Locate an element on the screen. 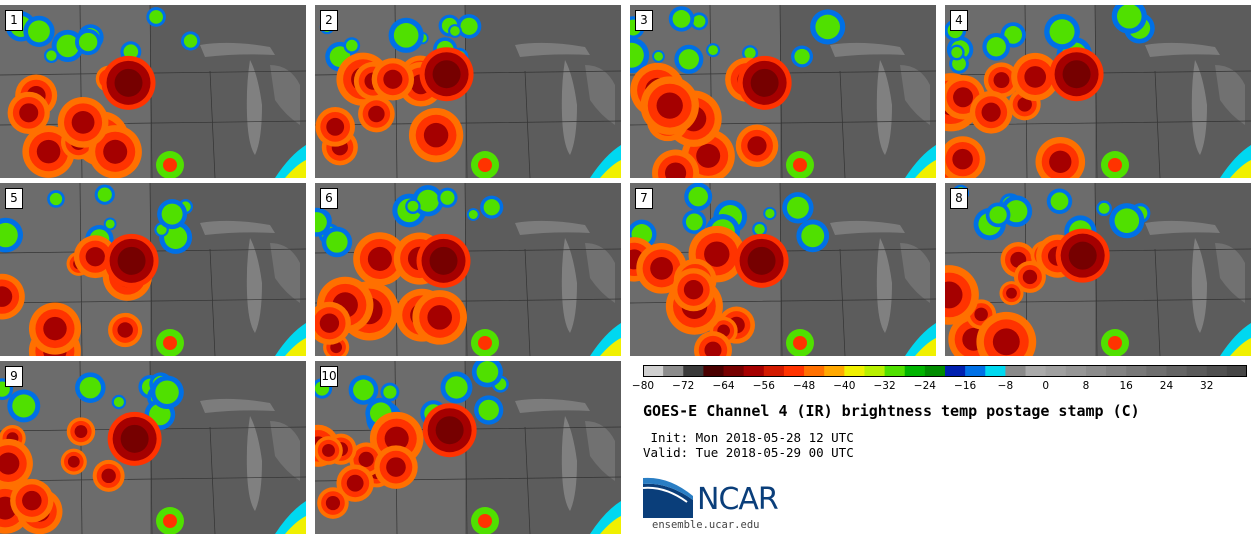  postage-stamp-panel: 7 is located at coordinates (783, 269).